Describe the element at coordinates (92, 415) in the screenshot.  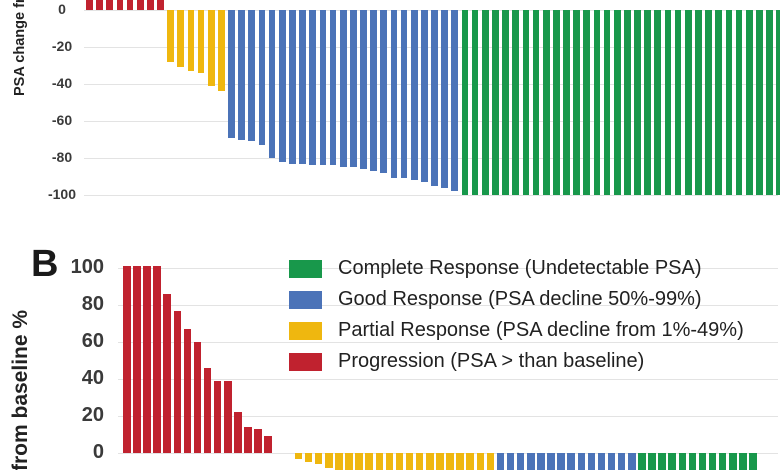
I see `y-tick-label: 20` at that location.